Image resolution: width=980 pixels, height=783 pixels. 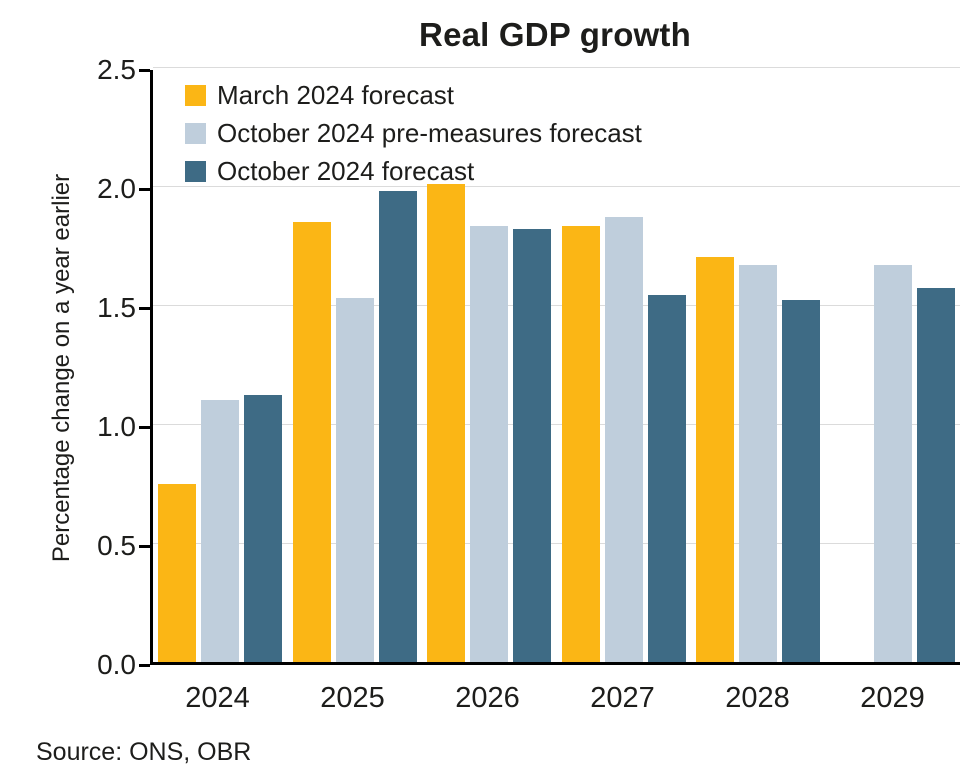 What do you see at coordinates (116, 664) in the screenshot?
I see `y-tick-label: 0.0` at bounding box center [116, 664].